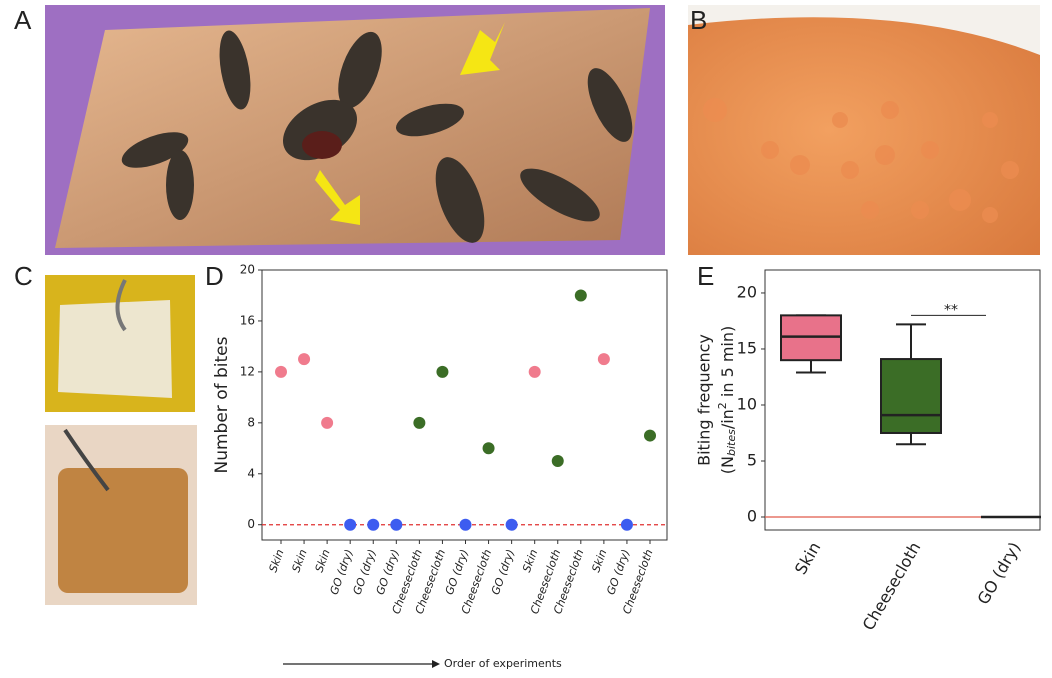 The height and width of the screenshot is (678, 1052). What do you see at coordinates (747, 403) in the screenshot?
I see `y-tick-label: 10` at bounding box center [747, 403].